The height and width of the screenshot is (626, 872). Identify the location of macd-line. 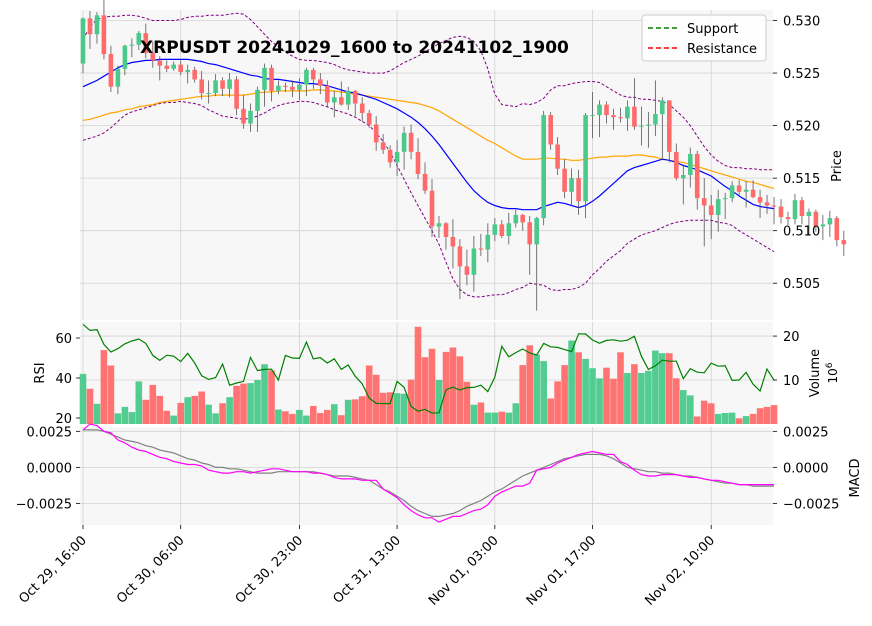
(428, 473).